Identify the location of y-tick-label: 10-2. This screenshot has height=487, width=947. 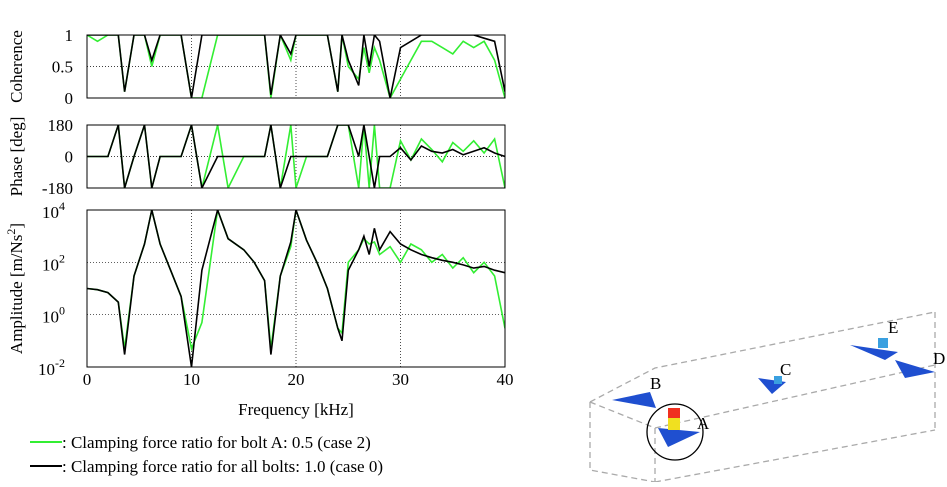
(51, 367).